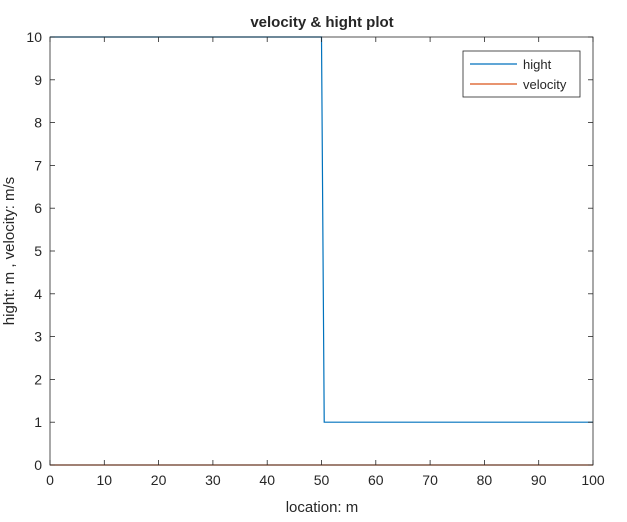 The image size is (627, 522). I want to click on y-tick-label: 5, so click(38, 251).